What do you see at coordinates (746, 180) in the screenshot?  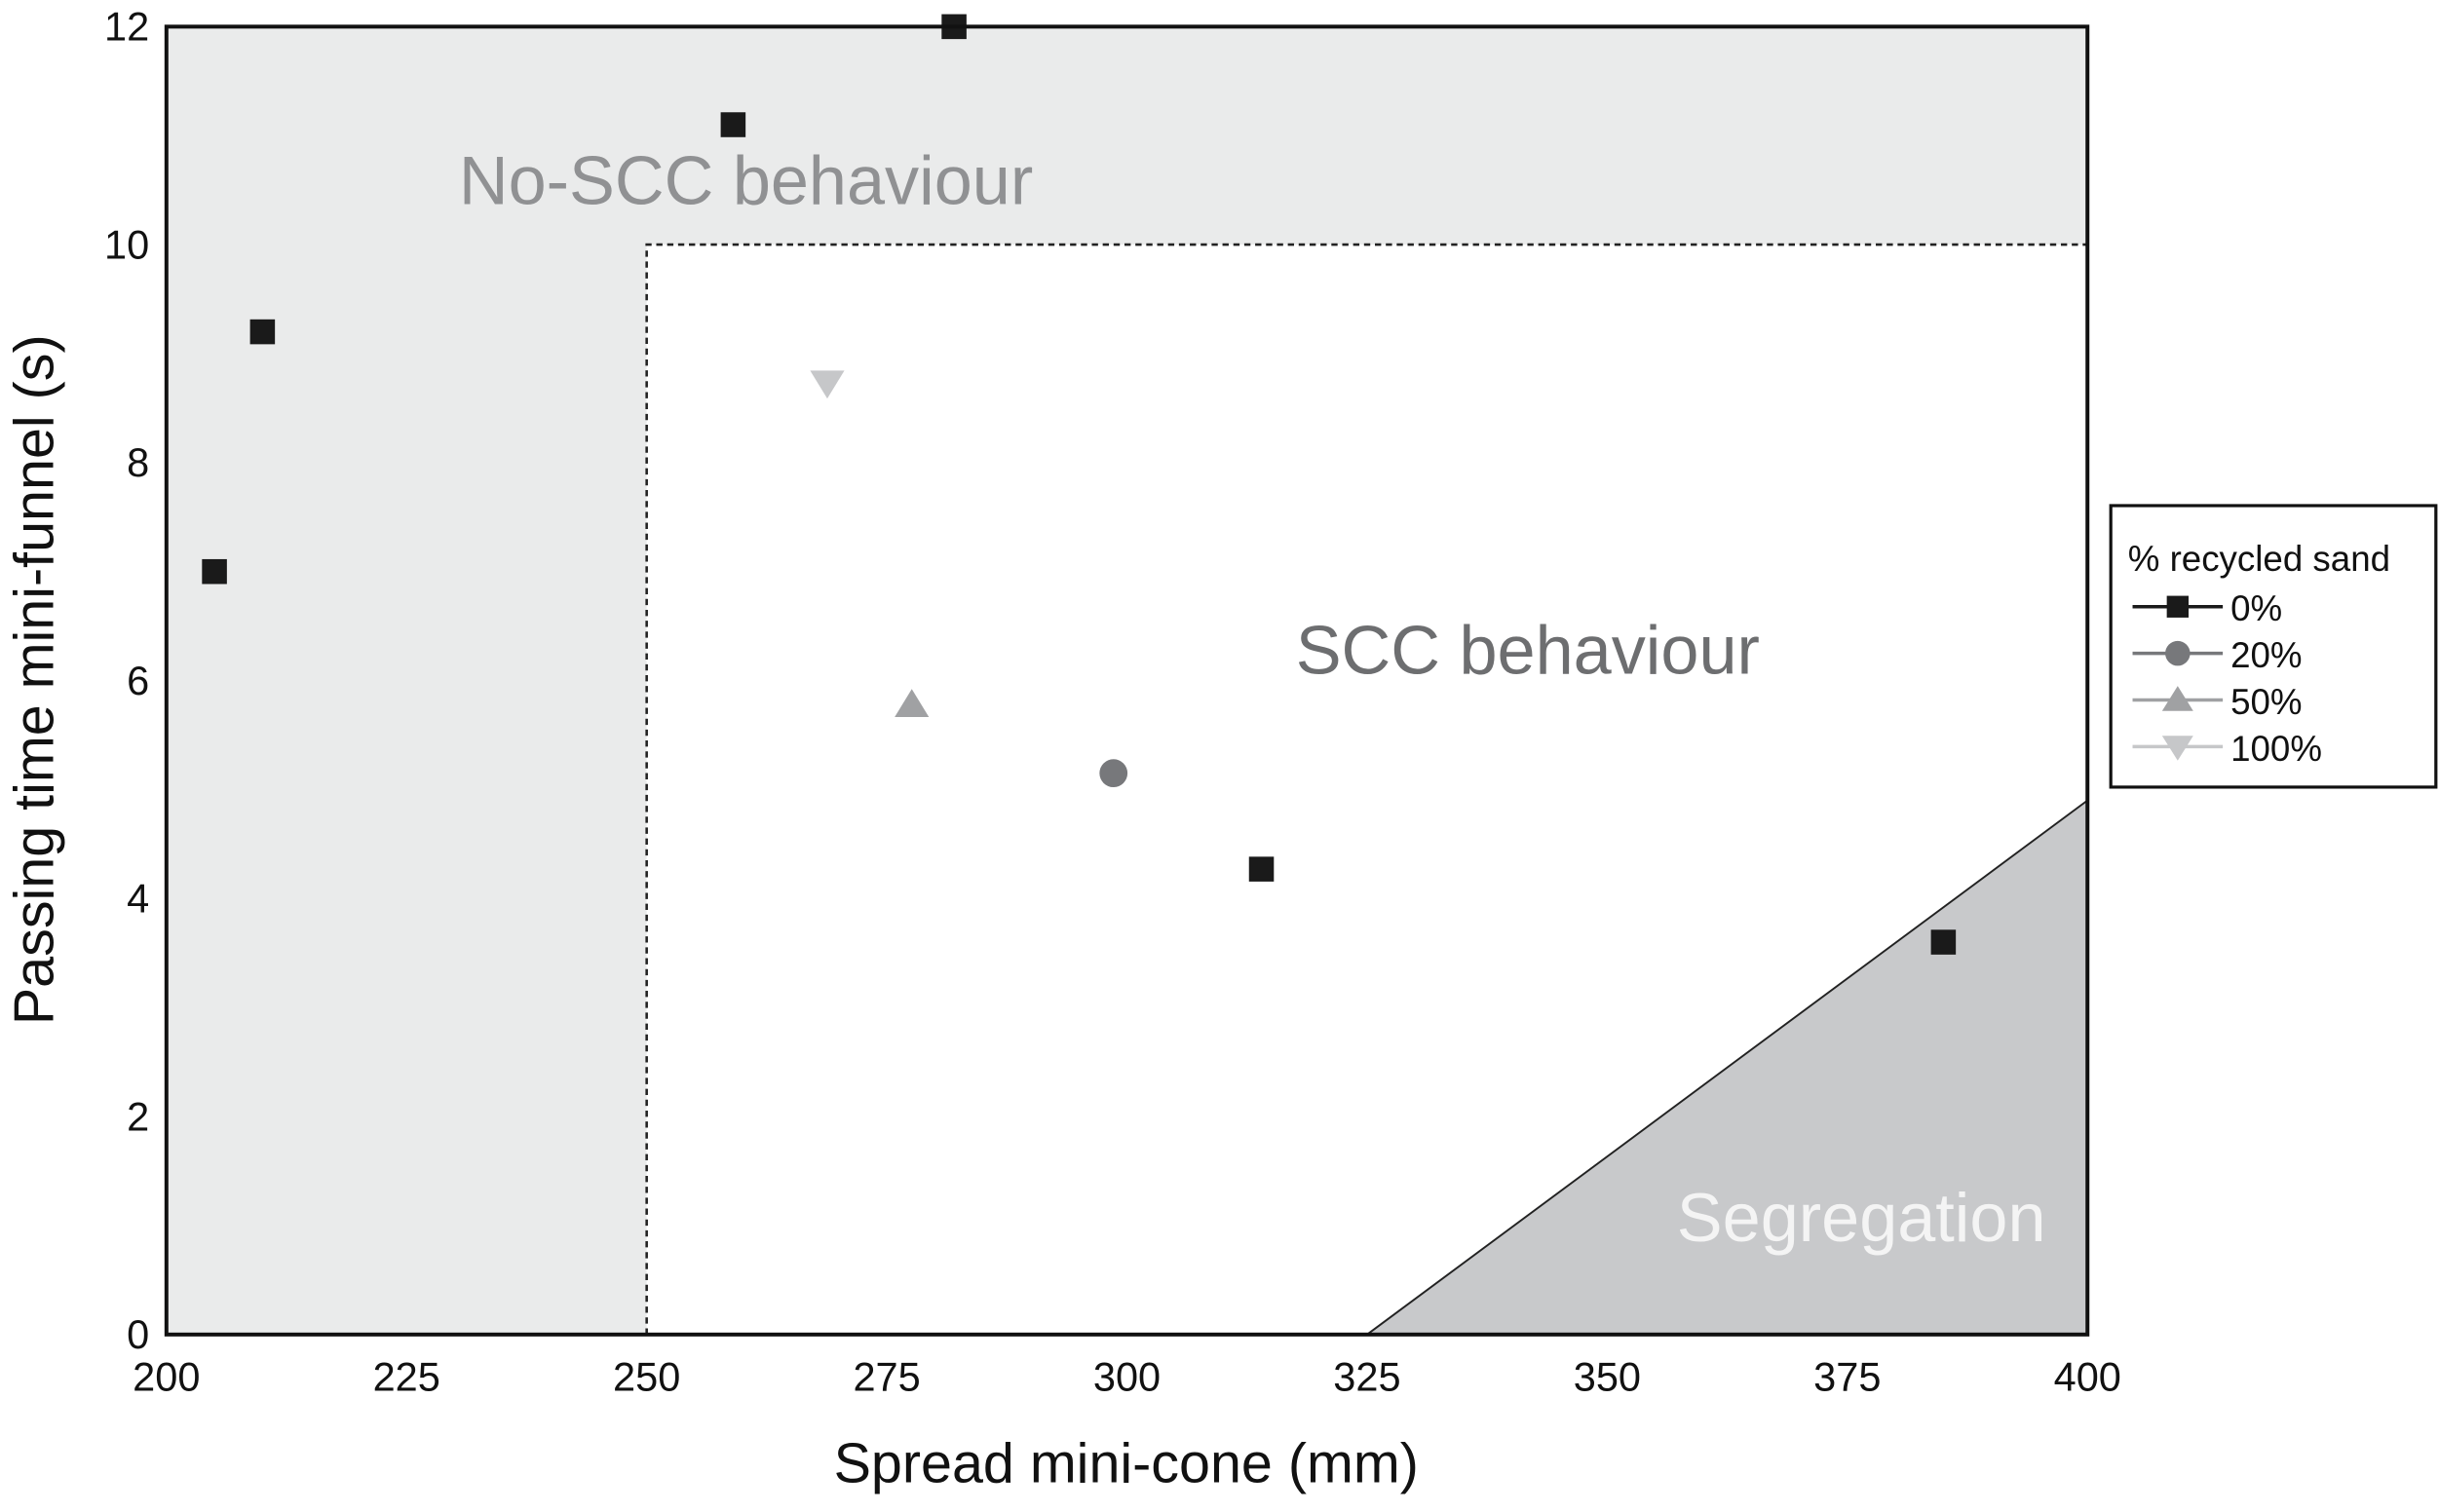 I see `region-label-no-scc: No-SCC behaviour` at bounding box center [746, 180].